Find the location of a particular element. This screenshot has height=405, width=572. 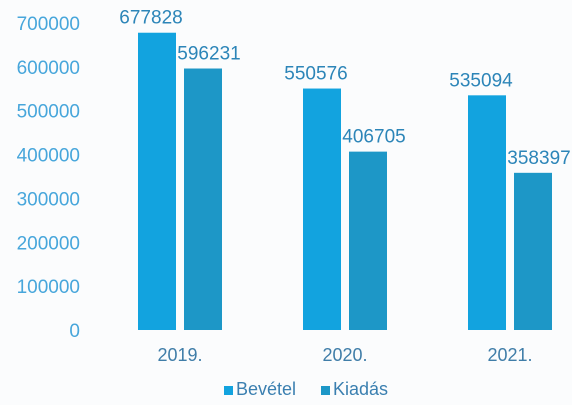

legend-label: Kiadás is located at coordinates (360, 389).